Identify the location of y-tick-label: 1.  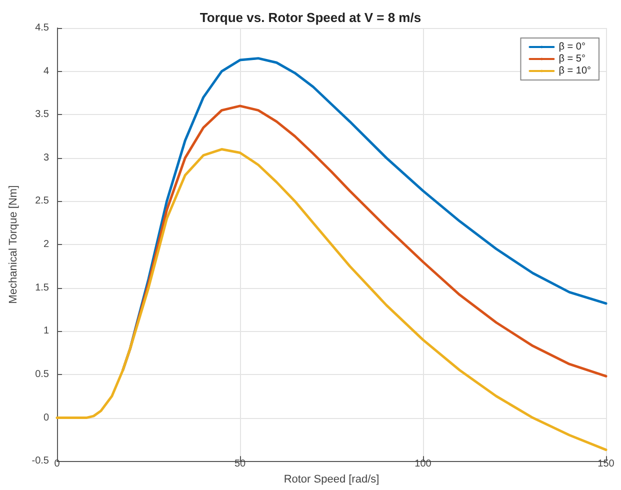
(46, 331).